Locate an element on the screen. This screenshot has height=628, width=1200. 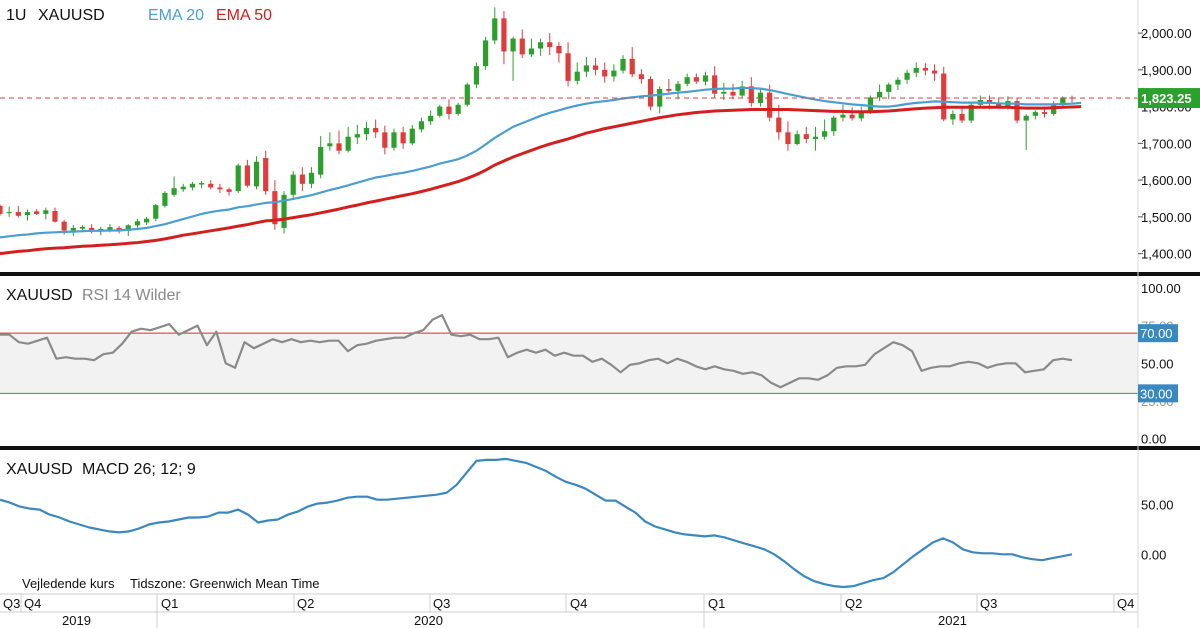
macd-name-label: MACD 26; 12; 9 is located at coordinates (139, 469).